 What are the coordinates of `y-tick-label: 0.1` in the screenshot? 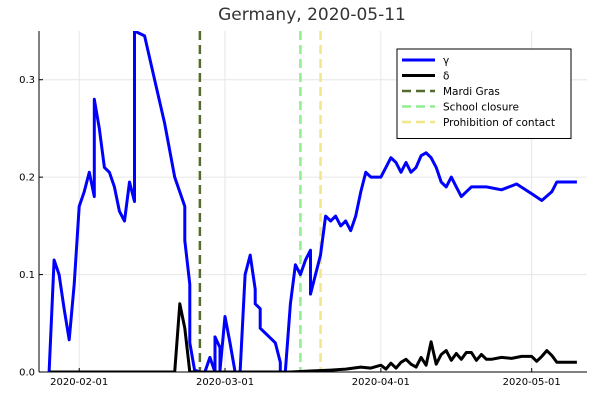 It's located at (27, 275).